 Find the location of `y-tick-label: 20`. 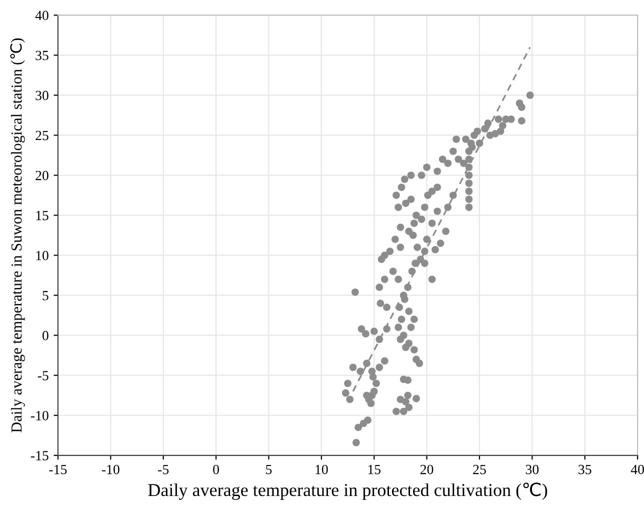

y-tick-label: 20 is located at coordinates (42, 175).